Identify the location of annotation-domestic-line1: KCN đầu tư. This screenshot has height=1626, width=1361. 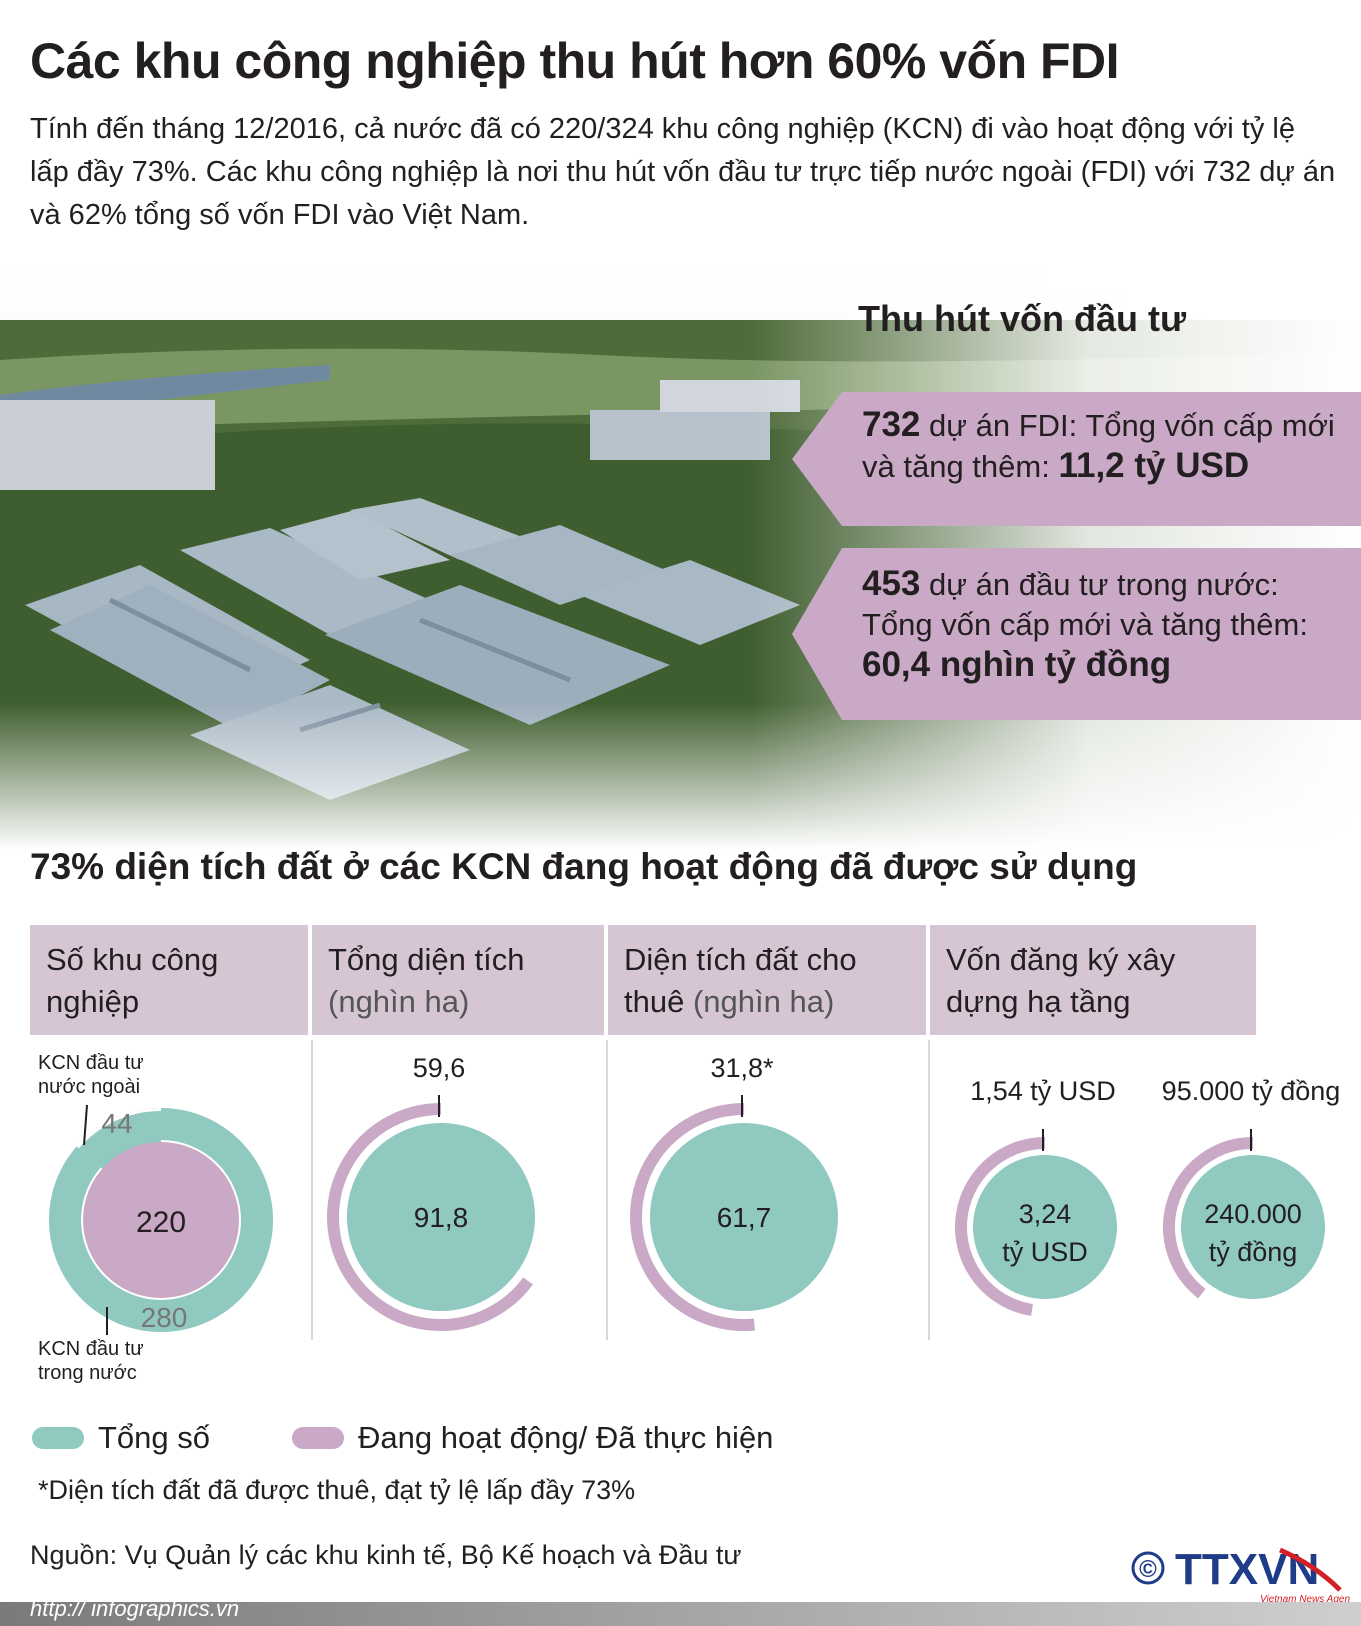
(91, 1349).